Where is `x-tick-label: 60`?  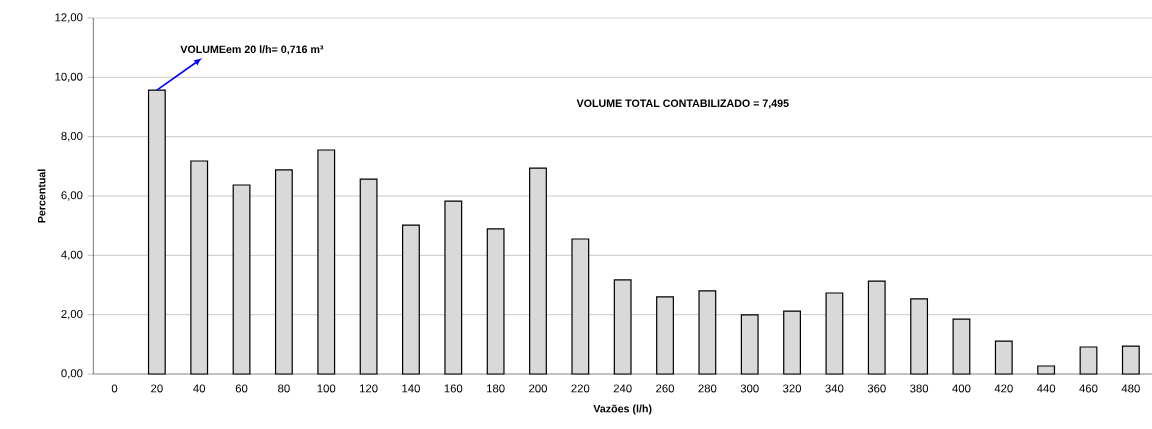
x-tick-label: 60 is located at coordinates (241, 388).